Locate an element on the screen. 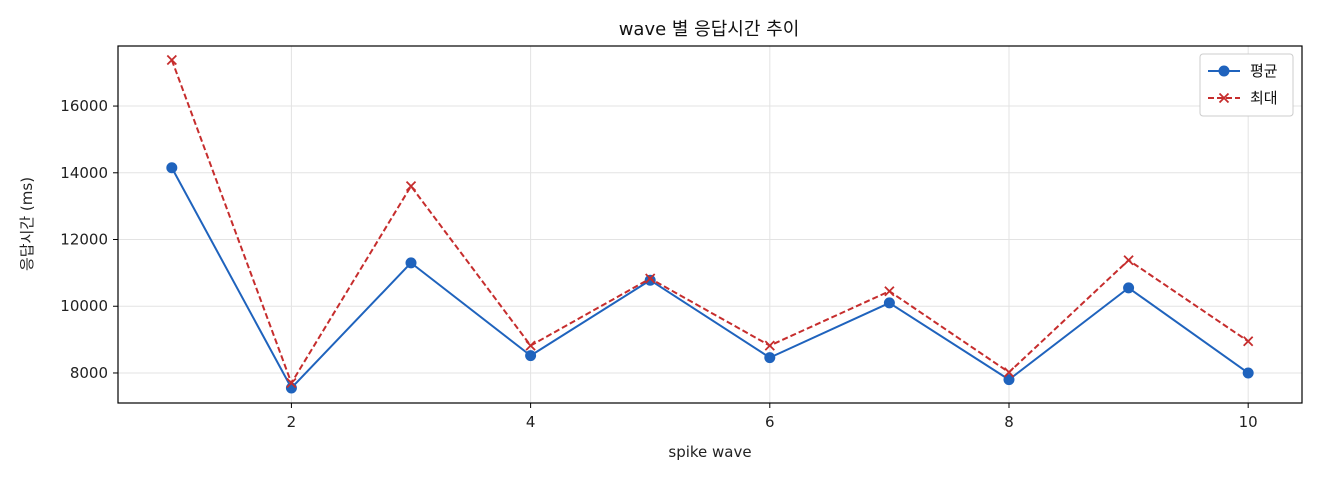 Image resolution: width=1320 pixels, height=480 pixels. y-tick-label: 8000 is located at coordinates (89, 373).